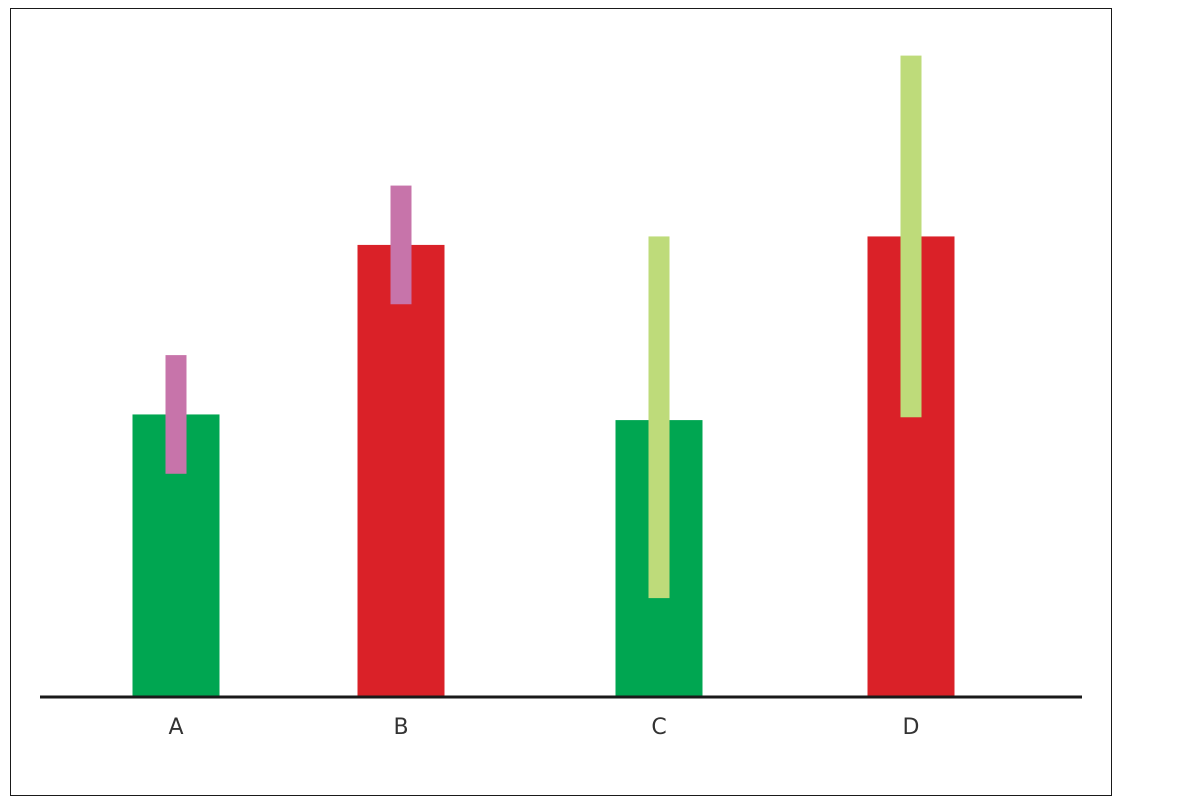 The image size is (1179, 800). I want to click on x-tick-label-d: D, so click(911, 727).